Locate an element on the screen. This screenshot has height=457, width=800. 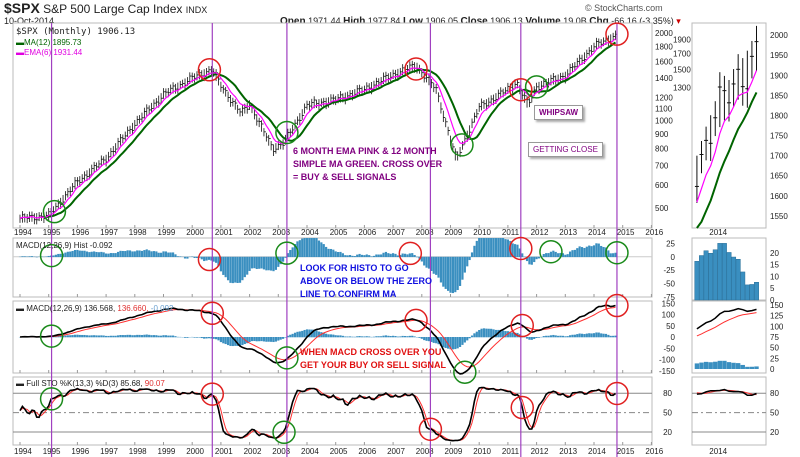
chart-title: $SPX S&P 500 Large Cap Index INDX is located at coordinates (106, 8).